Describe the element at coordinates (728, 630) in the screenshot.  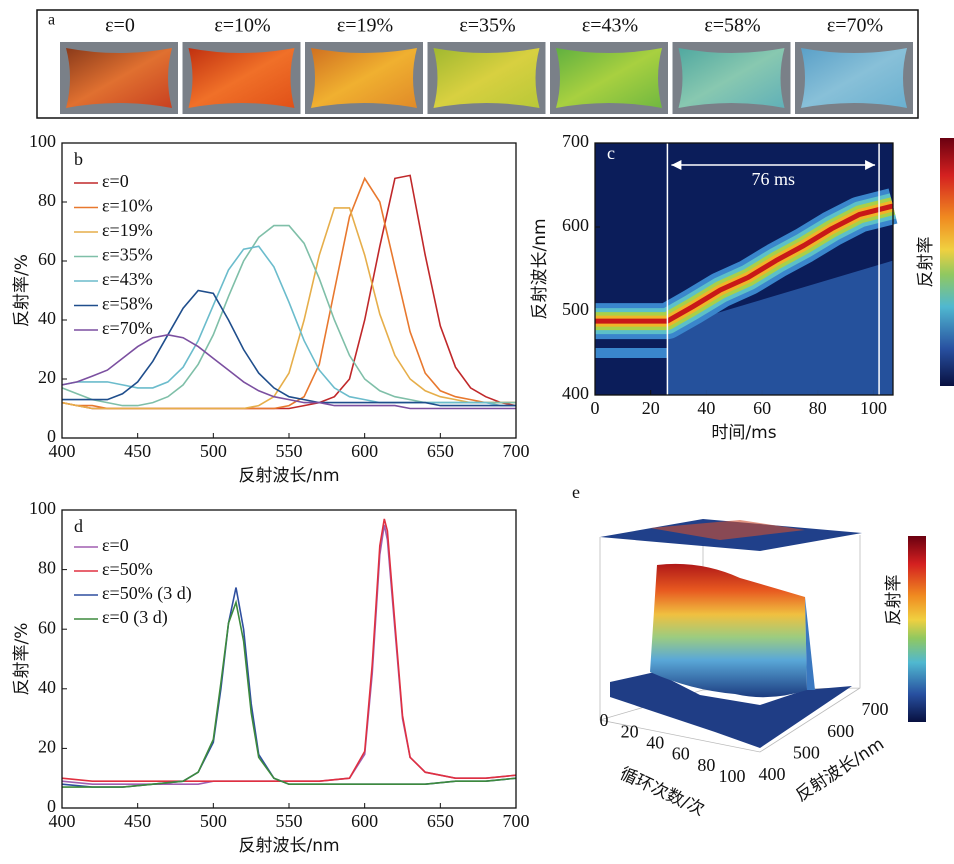
I see `surface-ridge` at that location.